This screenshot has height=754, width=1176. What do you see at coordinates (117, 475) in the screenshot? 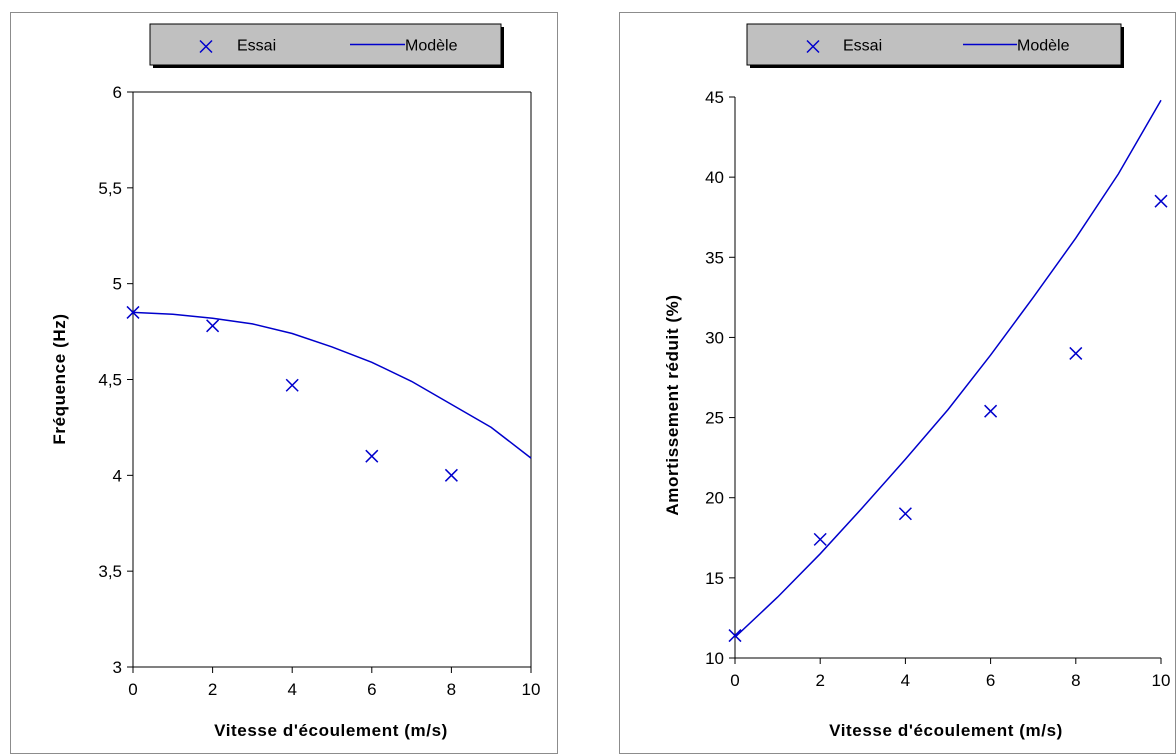
I see `y-tick-label: 4` at bounding box center [117, 475].